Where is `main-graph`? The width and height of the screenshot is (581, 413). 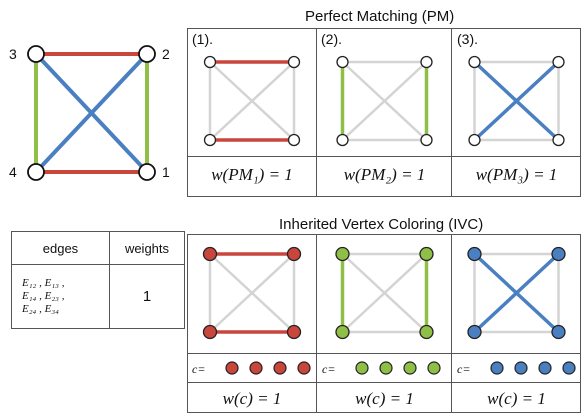
main-graph is located at coordinates (91, 113).